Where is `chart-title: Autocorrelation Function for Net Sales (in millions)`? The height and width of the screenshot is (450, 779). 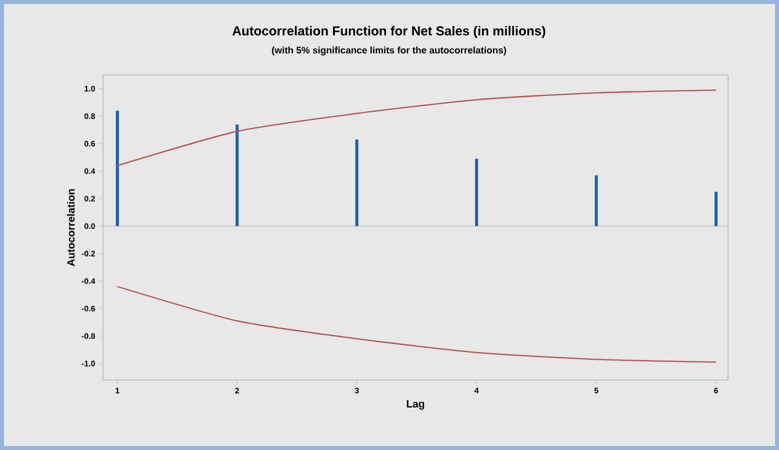
chart-title: Autocorrelation Function for Net Sales (in millions) is located at coordinates (389, 32).